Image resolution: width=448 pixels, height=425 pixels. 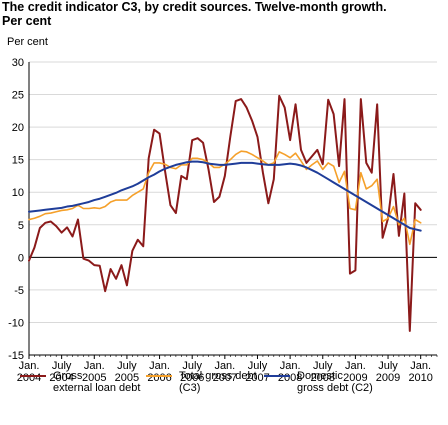 What do you see at coordinates (18, 63) in the screenshot?
I see `y-tick-label: 30` at bounding box center [18, 63].